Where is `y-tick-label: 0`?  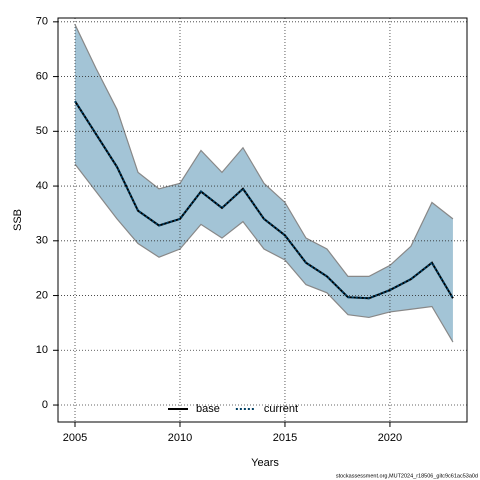 y-tick-label: 0 is located at coordinates (45, 405).